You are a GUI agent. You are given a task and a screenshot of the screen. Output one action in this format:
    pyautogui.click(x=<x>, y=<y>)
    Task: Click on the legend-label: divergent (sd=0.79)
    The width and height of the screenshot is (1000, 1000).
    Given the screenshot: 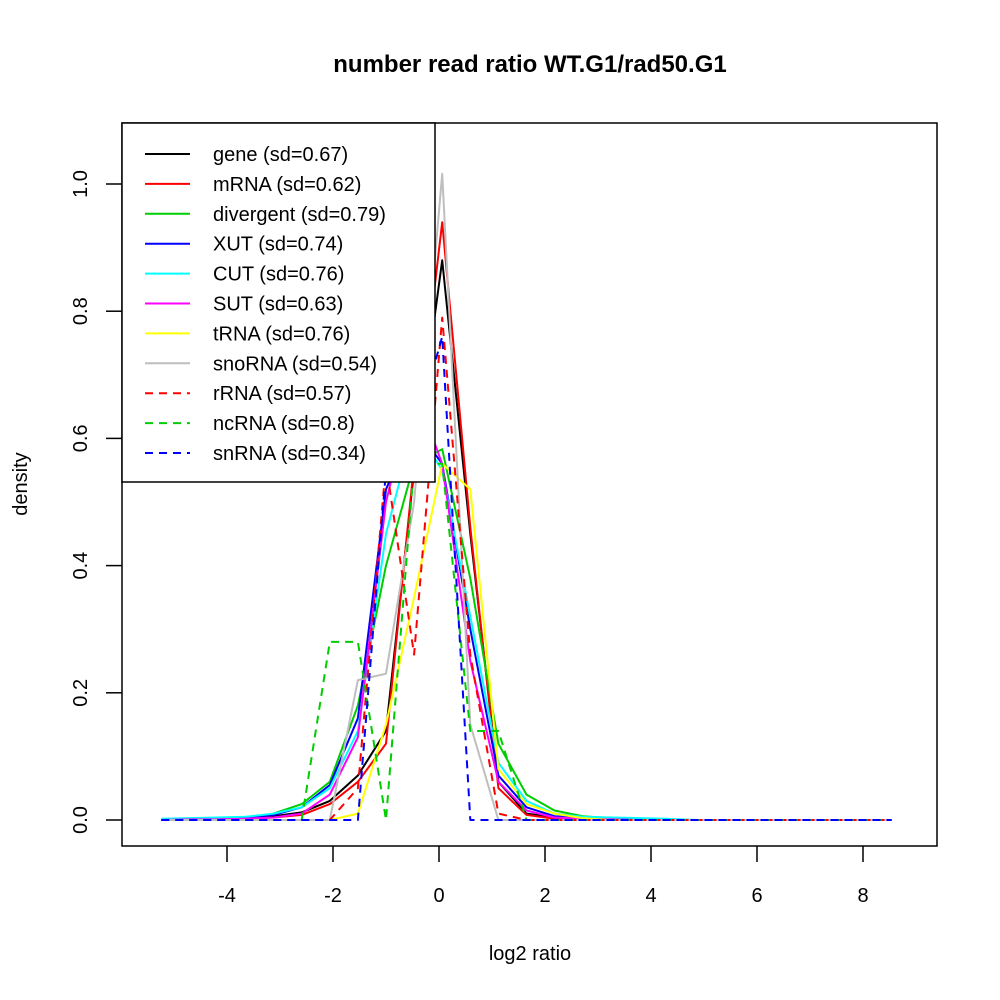 What is the action you would take?
    pyautogui.click(x=299, y=215)
    